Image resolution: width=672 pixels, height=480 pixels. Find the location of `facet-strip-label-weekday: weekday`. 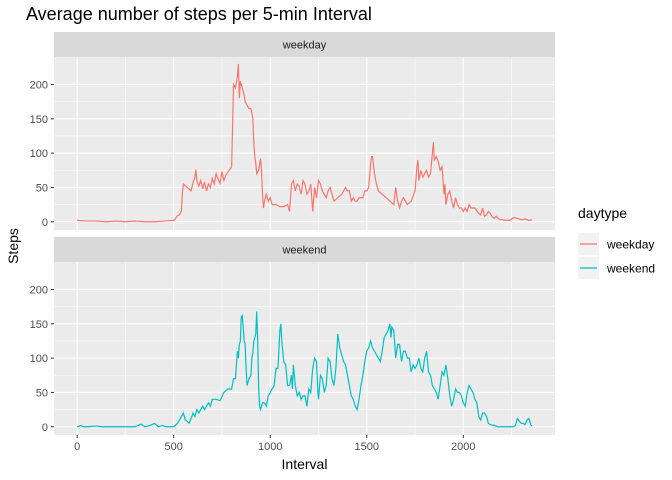

facet-strip-label-weekday: weekday is located at coordinates (304, 46).